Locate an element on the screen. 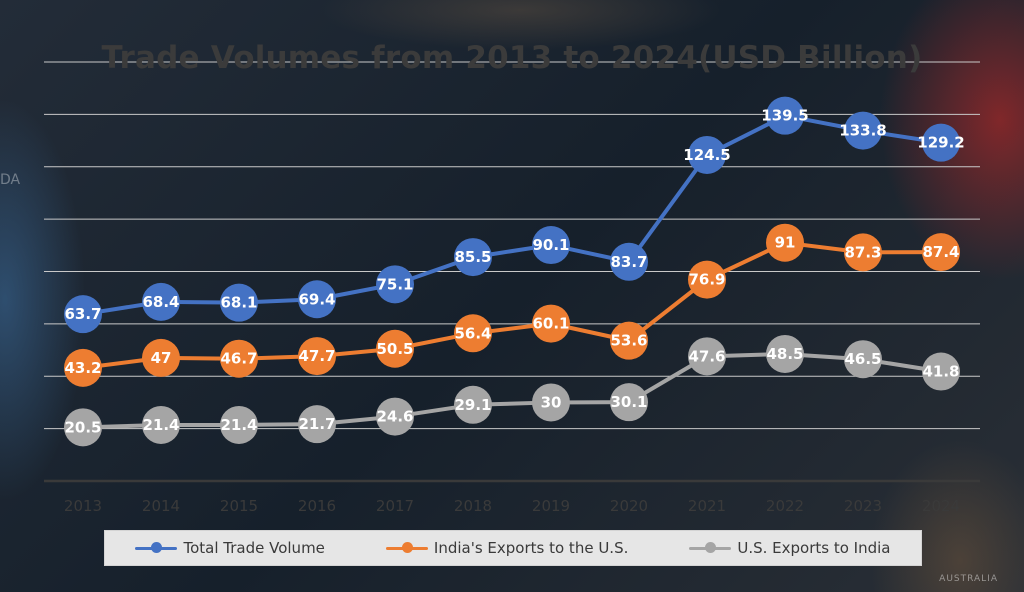 Image resolution: width=1024 pixels, height=592 pixels. data-label: 75.1 is located at coordinates (394, 284).